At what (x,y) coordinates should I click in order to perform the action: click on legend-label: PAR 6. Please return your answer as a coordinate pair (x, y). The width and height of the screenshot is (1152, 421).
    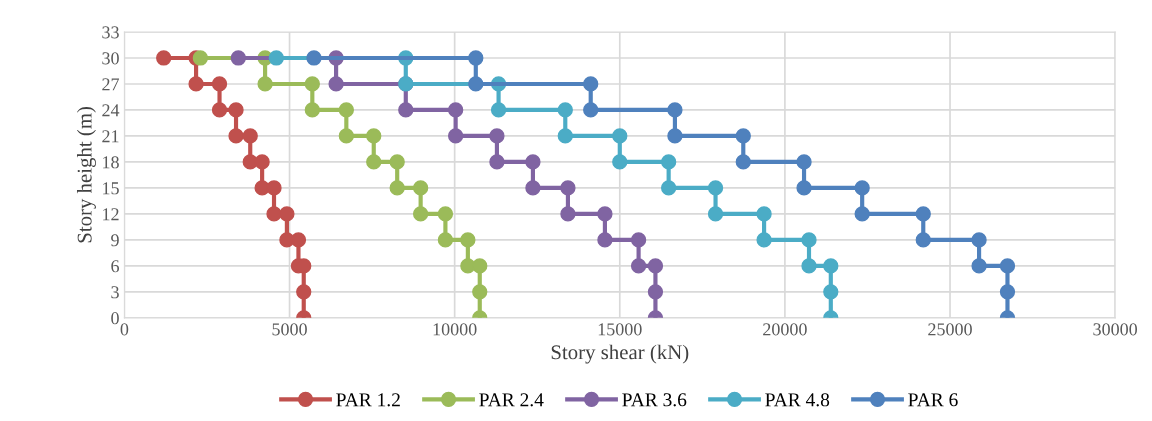
    Looking at the image, I should click on (933, 400).